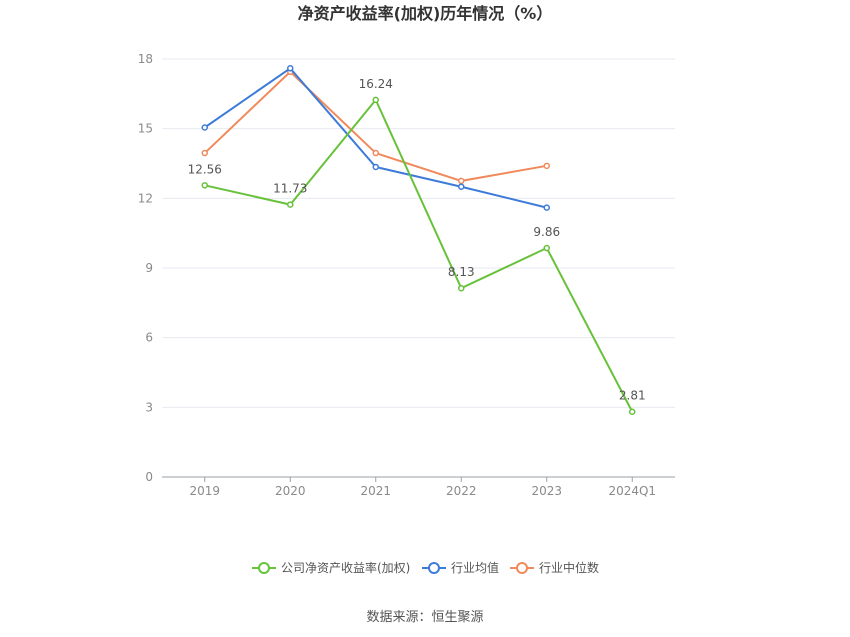  Describe the element at coordinates (375, 491) in the screenshot. I see `x-tick-label: 2021` at that location.